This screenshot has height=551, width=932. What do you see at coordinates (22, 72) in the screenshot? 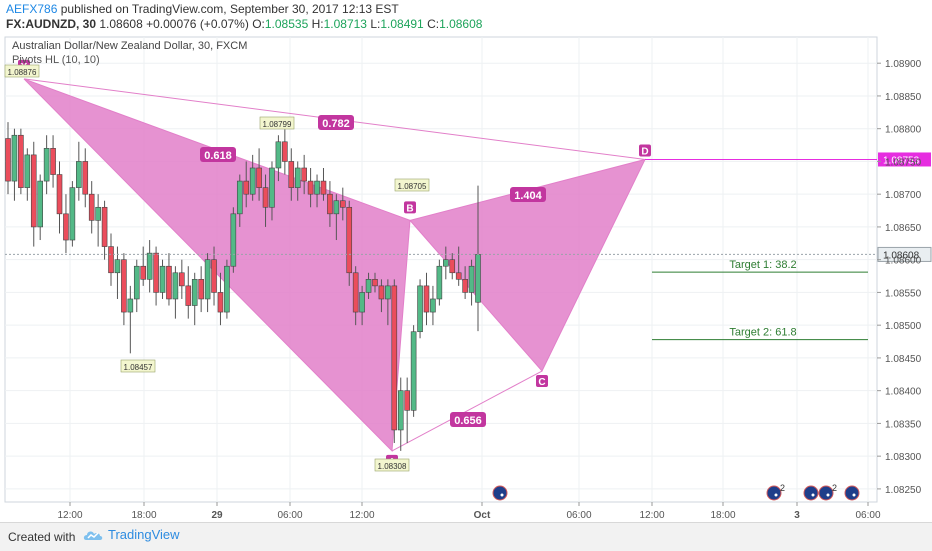
I see `pivot-text: 1.08876` at bounding box center [22, 72].